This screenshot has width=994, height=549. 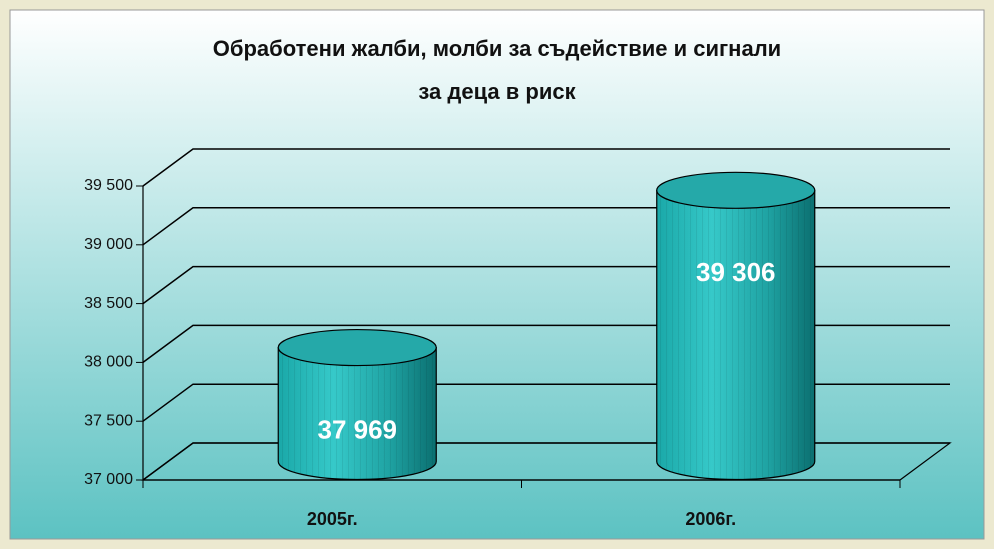 What do you see at coordinates (108, 303) in the screenshot?
I see `y-tick-label: 38 500` at bounding box center [108, 303].